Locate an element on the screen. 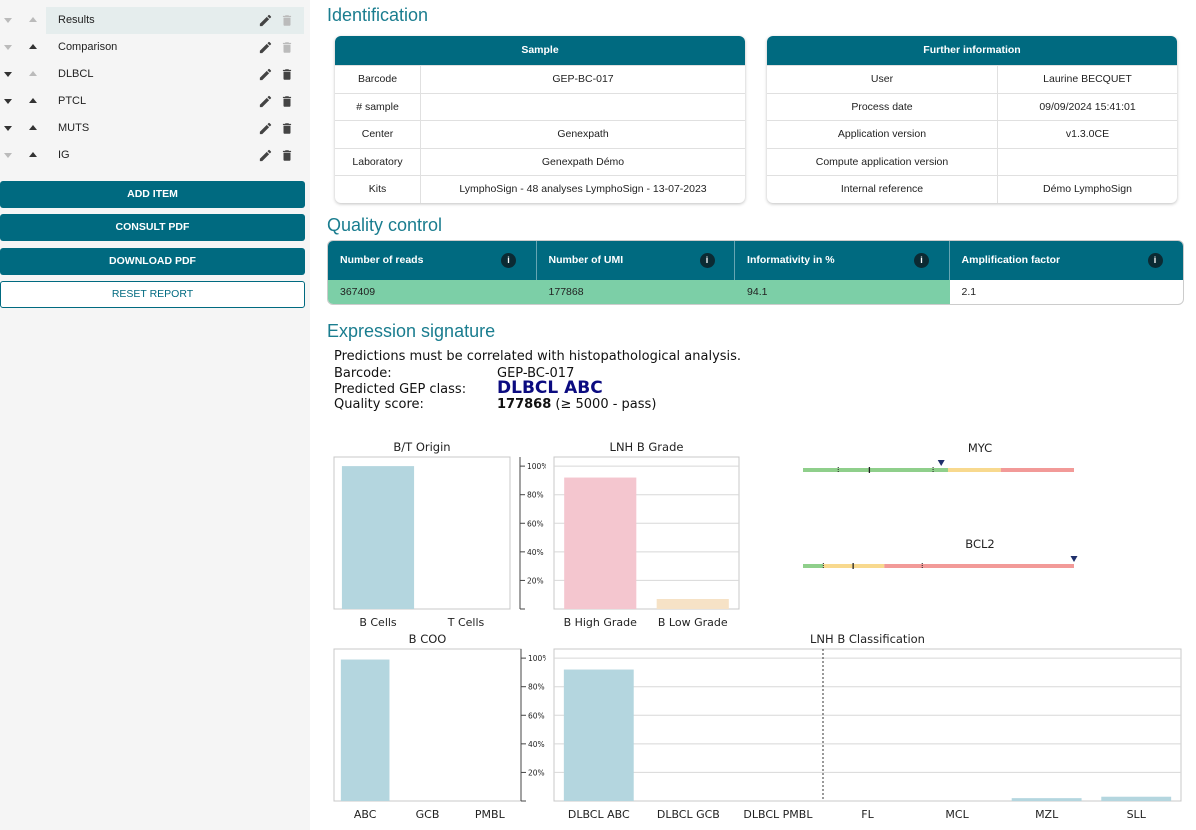 The width and height of the screenshot is (1196, 830). further-info-card-header: Further information is located at coordinates (972, 50).